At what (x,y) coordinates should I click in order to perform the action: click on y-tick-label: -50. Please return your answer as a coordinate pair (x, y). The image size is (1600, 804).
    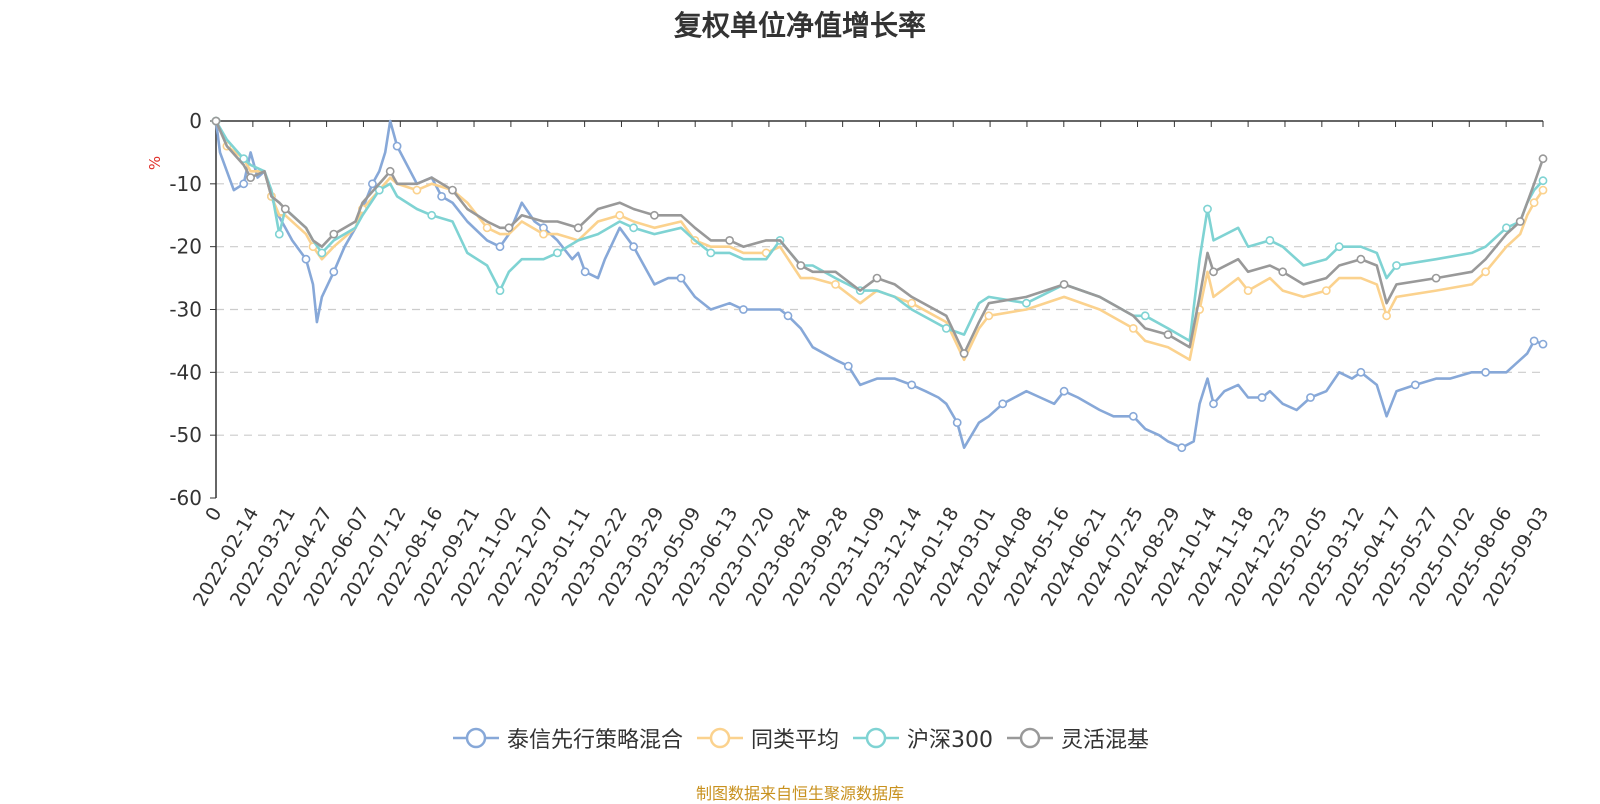
    Looking at the image, I should click on (185, 435).